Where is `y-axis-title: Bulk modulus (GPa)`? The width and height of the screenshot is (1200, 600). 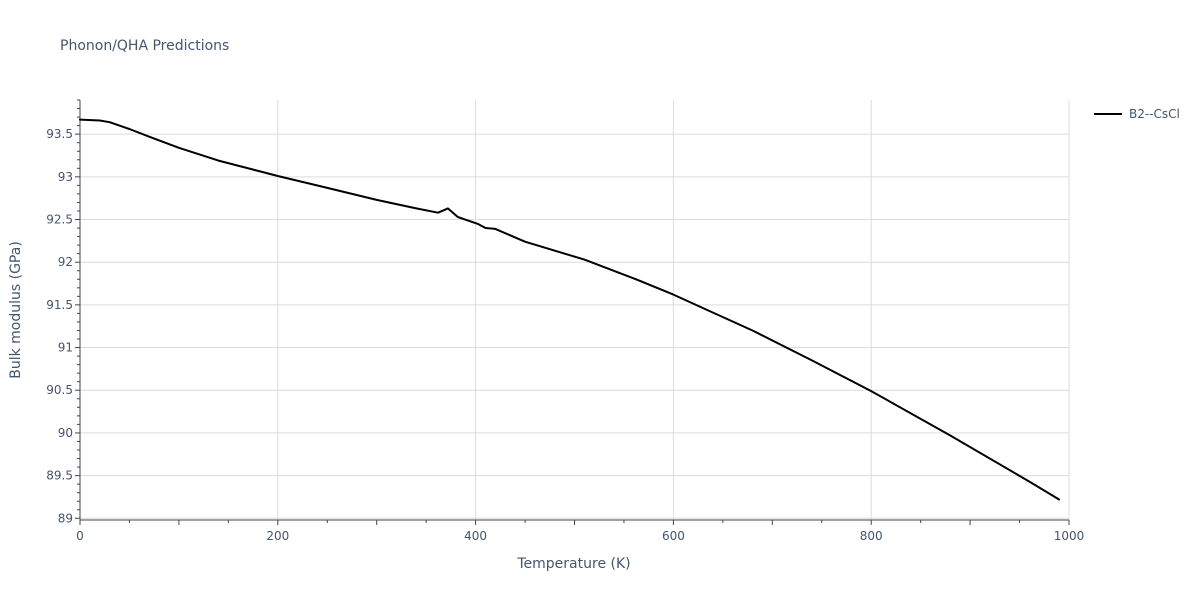
y-axis-title: Bulk modulus (GPa) is located at coordinates (16, 310).